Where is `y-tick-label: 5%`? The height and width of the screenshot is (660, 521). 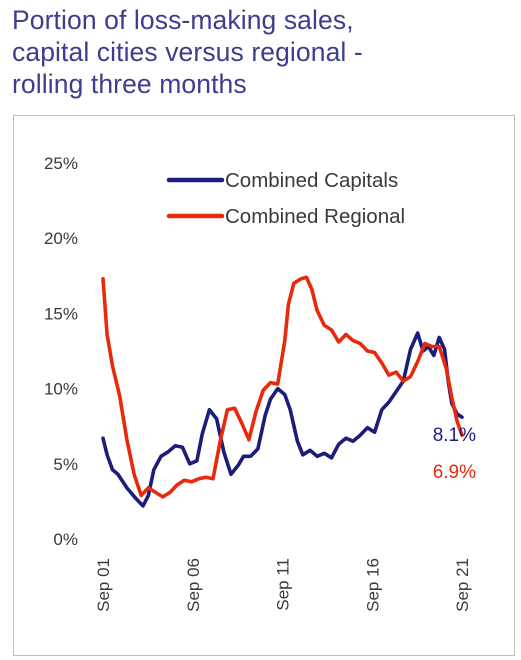 y-tick-label: 5% is located at coordinates (65, 464).